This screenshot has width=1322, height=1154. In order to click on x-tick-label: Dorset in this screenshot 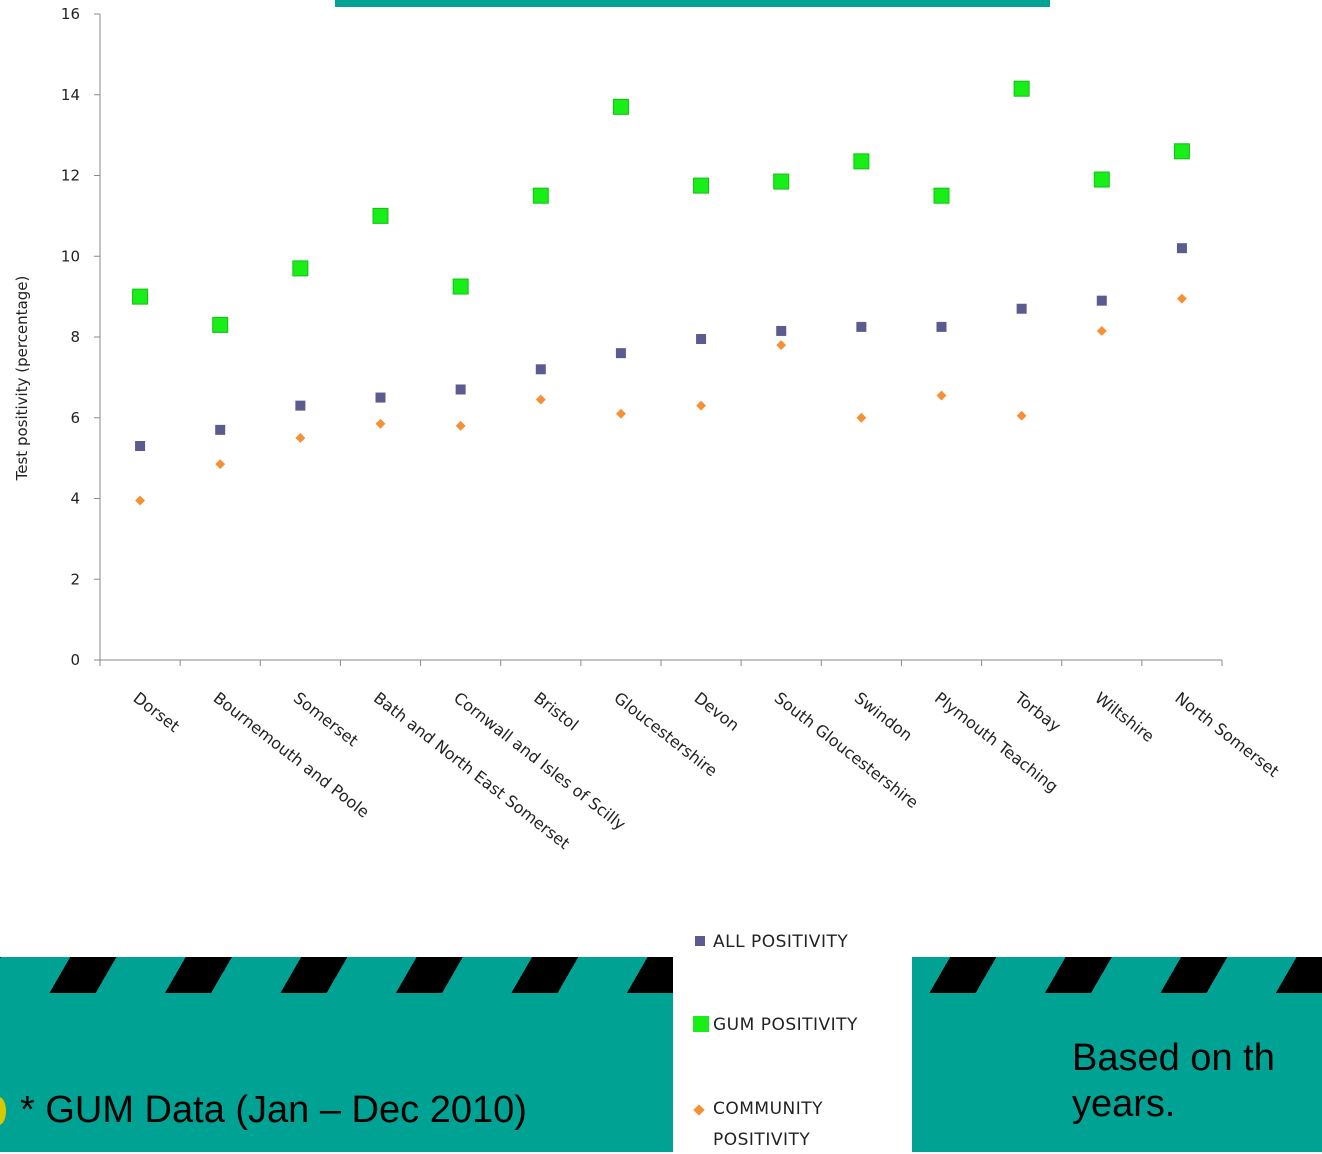, I will do `click(157, 712)`.